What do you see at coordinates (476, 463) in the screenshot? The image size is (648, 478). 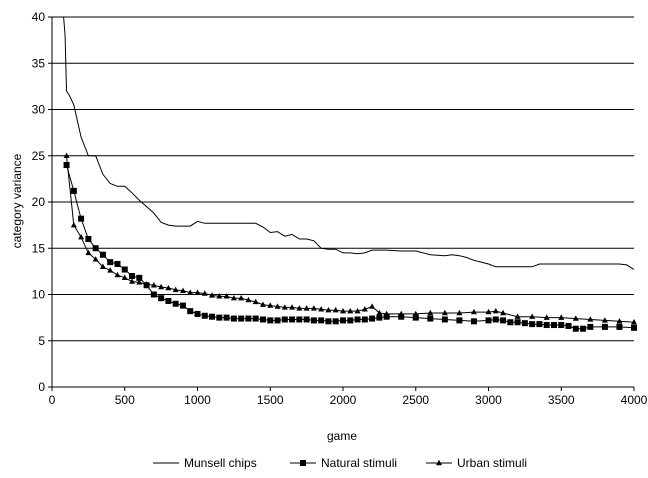 I see `legend-item: Urban stimuli` at bounding box center [476, 463].